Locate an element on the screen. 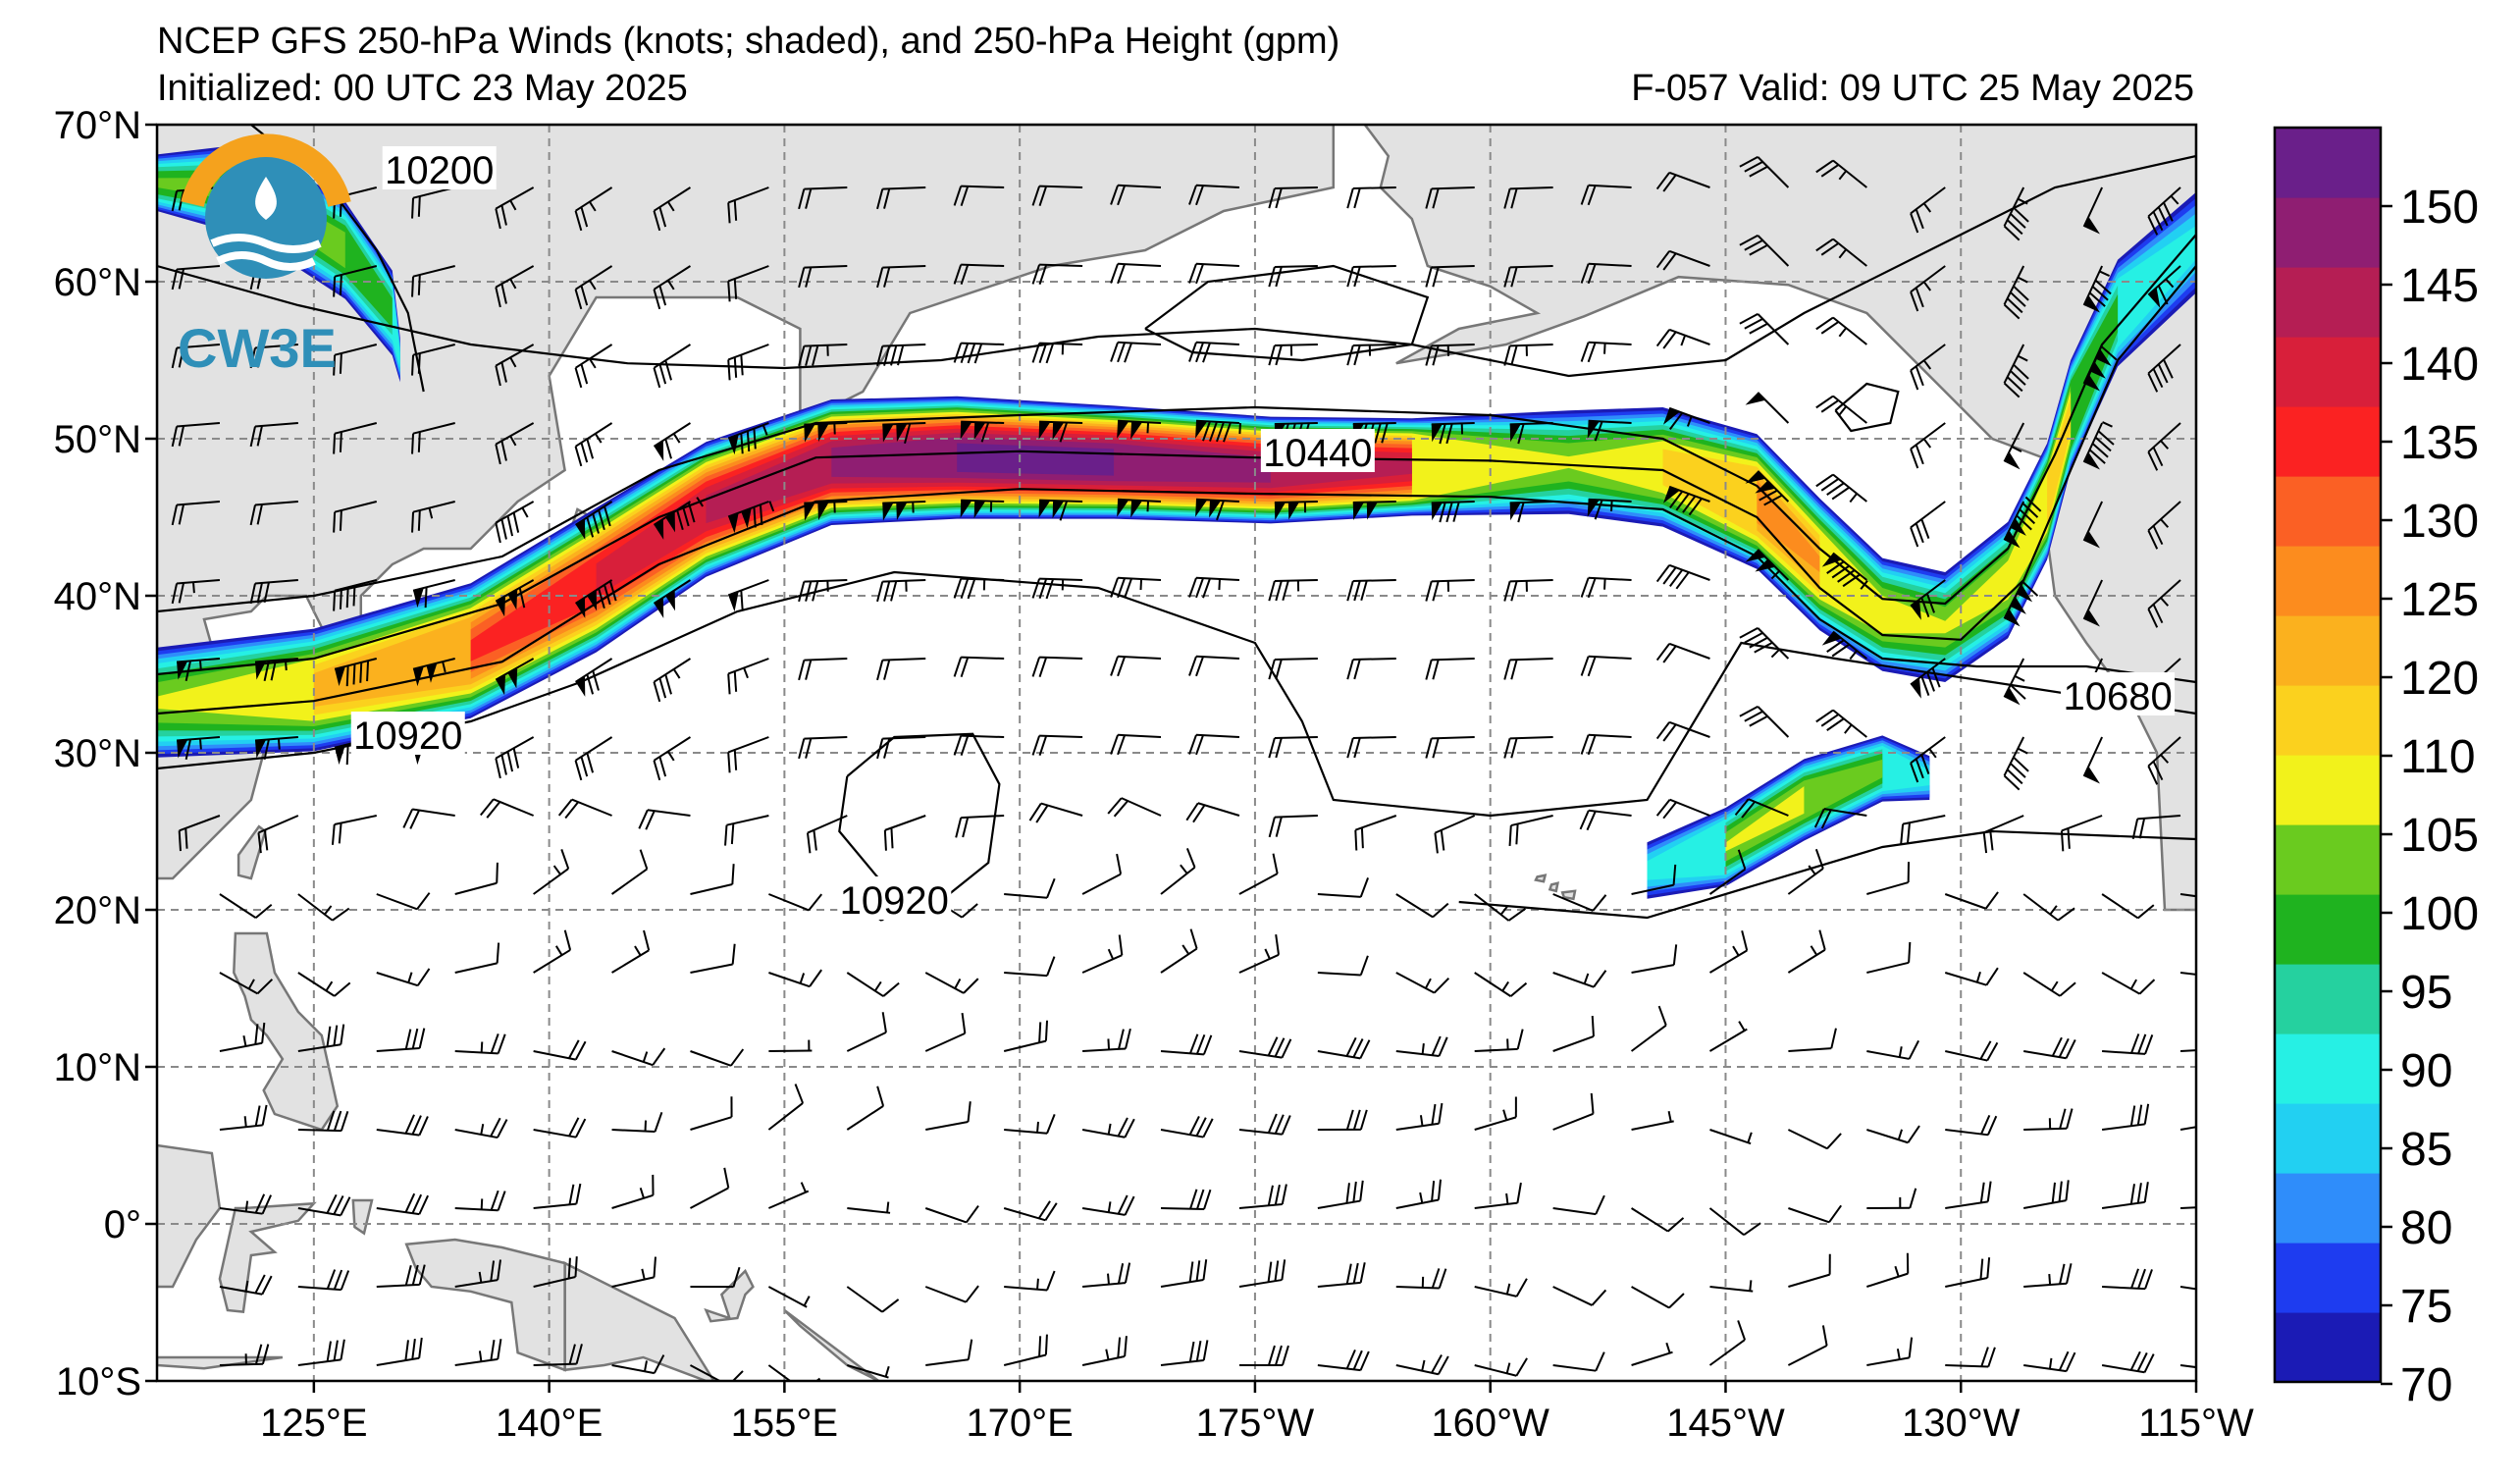 The width and height of the screenshot is (2520, 1483). lon-tick-label: 170°E is located at coordinates (1019, 1424).